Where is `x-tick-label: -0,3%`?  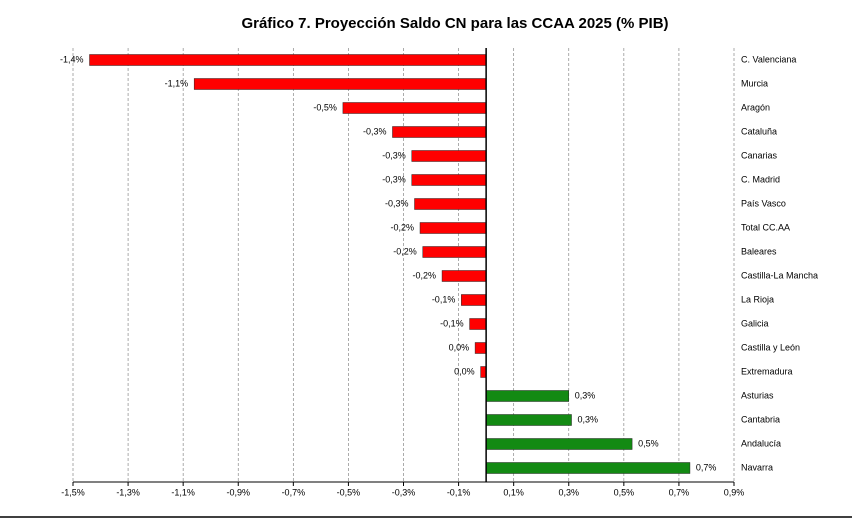
x-tick-label: -0,3% is located at coordinates (404, 492).